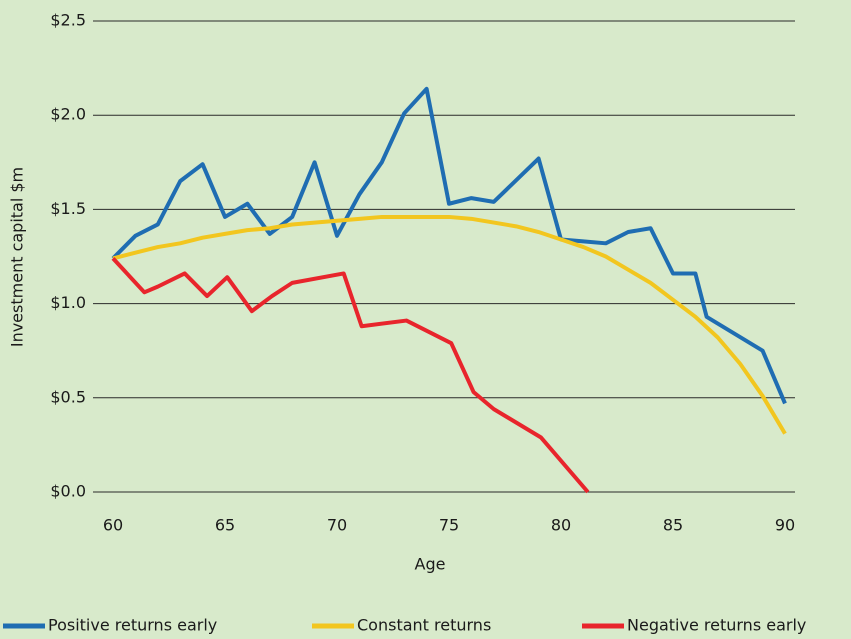 This screenshot has height=639, width=851. Describe the element at coordinates (424, 625) in the screenshot. I see `legend-label: Constant returns` at that location.